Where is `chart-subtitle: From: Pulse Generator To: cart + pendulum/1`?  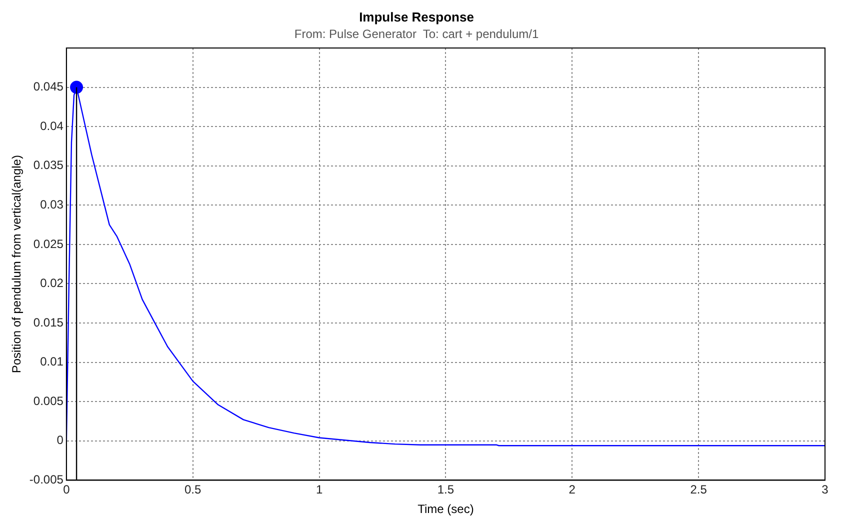 chart-subtitle: From: Pulse Generator To: cart + pendulum/1 is located at coordinates (416, 34).